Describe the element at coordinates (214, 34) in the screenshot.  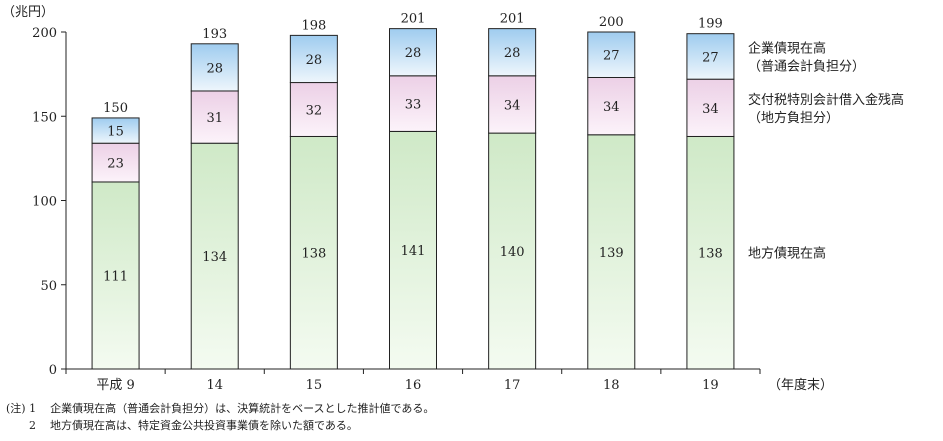
I see `total-label: 193` at that location.